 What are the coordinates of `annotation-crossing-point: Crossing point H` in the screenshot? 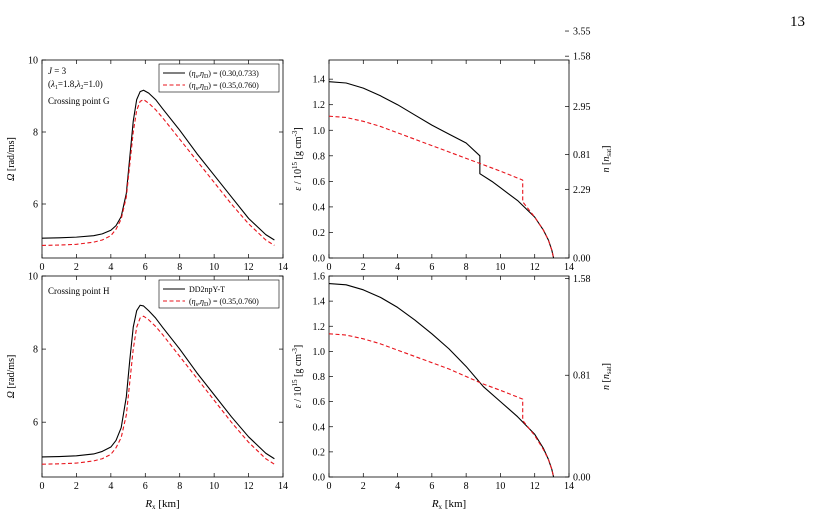 It's located at (79, 291).